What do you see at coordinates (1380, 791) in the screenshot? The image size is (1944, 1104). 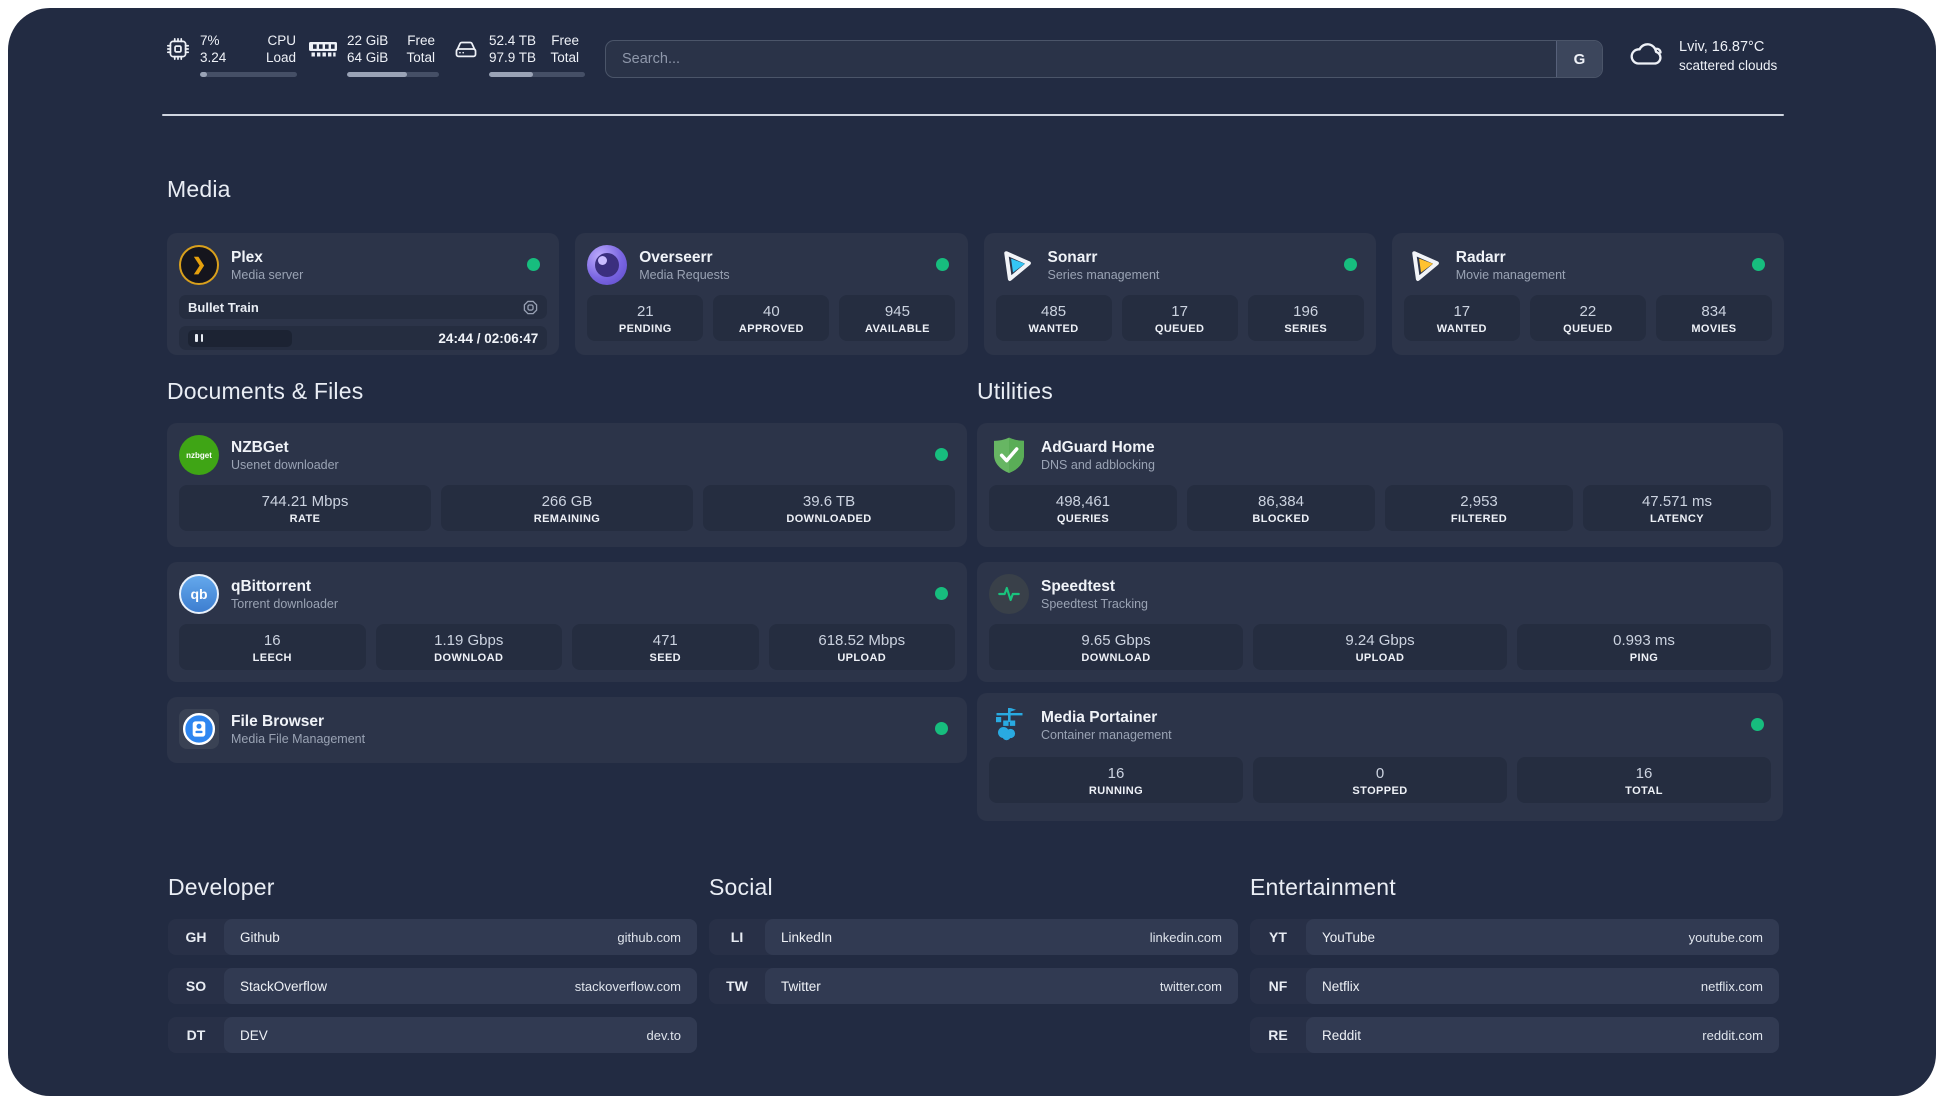 I see `stat-label: STOPPED` at bounding box center [1380, 791].